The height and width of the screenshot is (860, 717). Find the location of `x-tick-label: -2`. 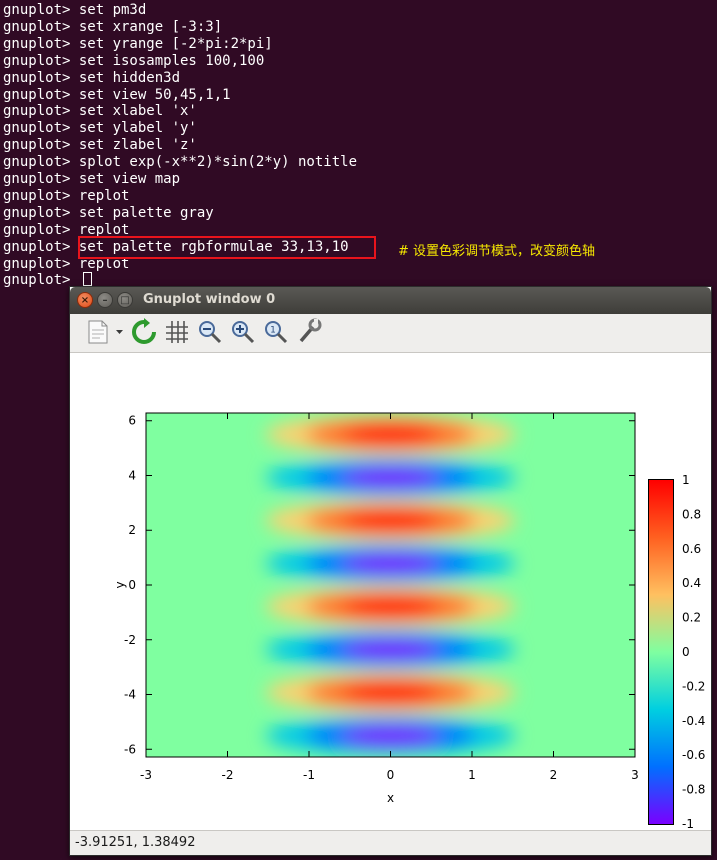

x-tick-label: -2 is located at coordinates (228, 775).